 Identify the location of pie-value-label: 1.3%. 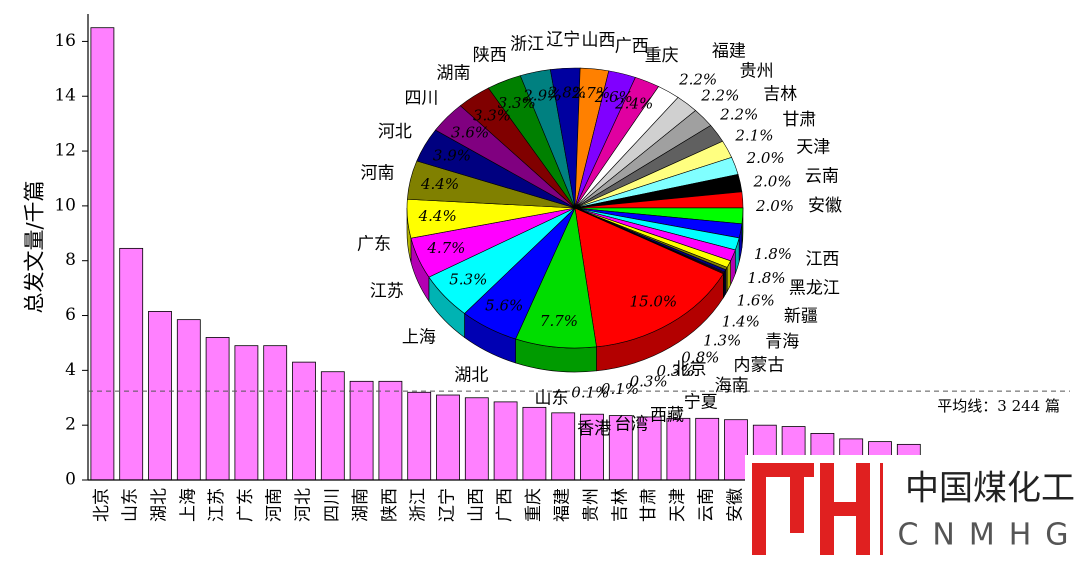
(722, 341).